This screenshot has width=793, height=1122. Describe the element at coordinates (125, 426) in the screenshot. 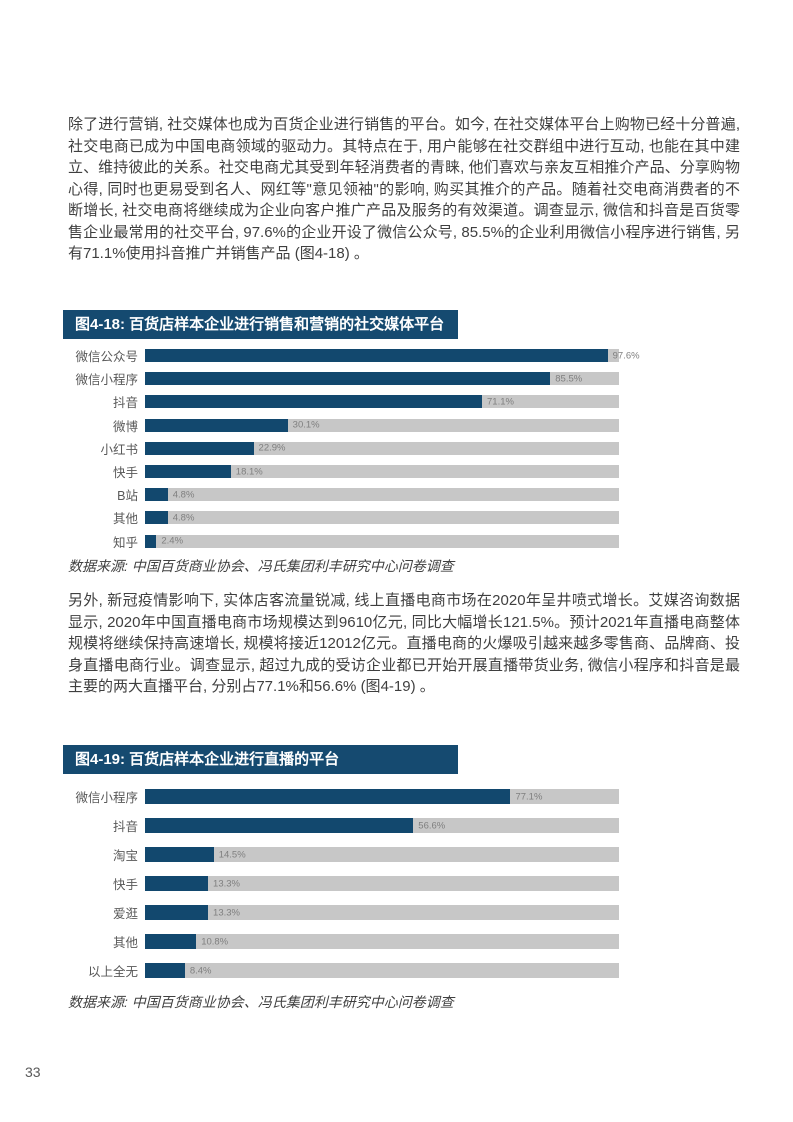

I see `bar-category-label: 微博` at that location.